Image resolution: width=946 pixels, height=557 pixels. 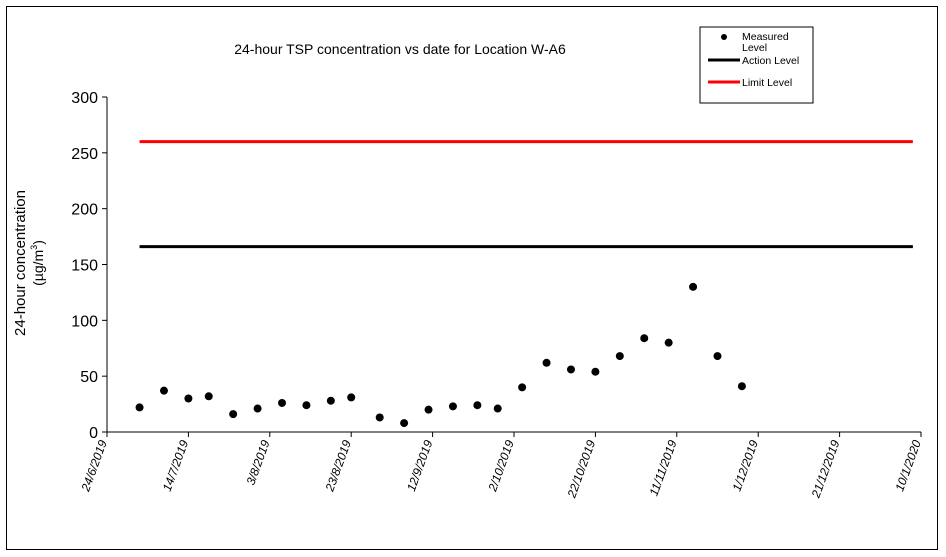 What do you see at coordinates (767, 83) in the screenshot?
I see `legend-limit-label: Limit Level` at bounding box center [767, 83].